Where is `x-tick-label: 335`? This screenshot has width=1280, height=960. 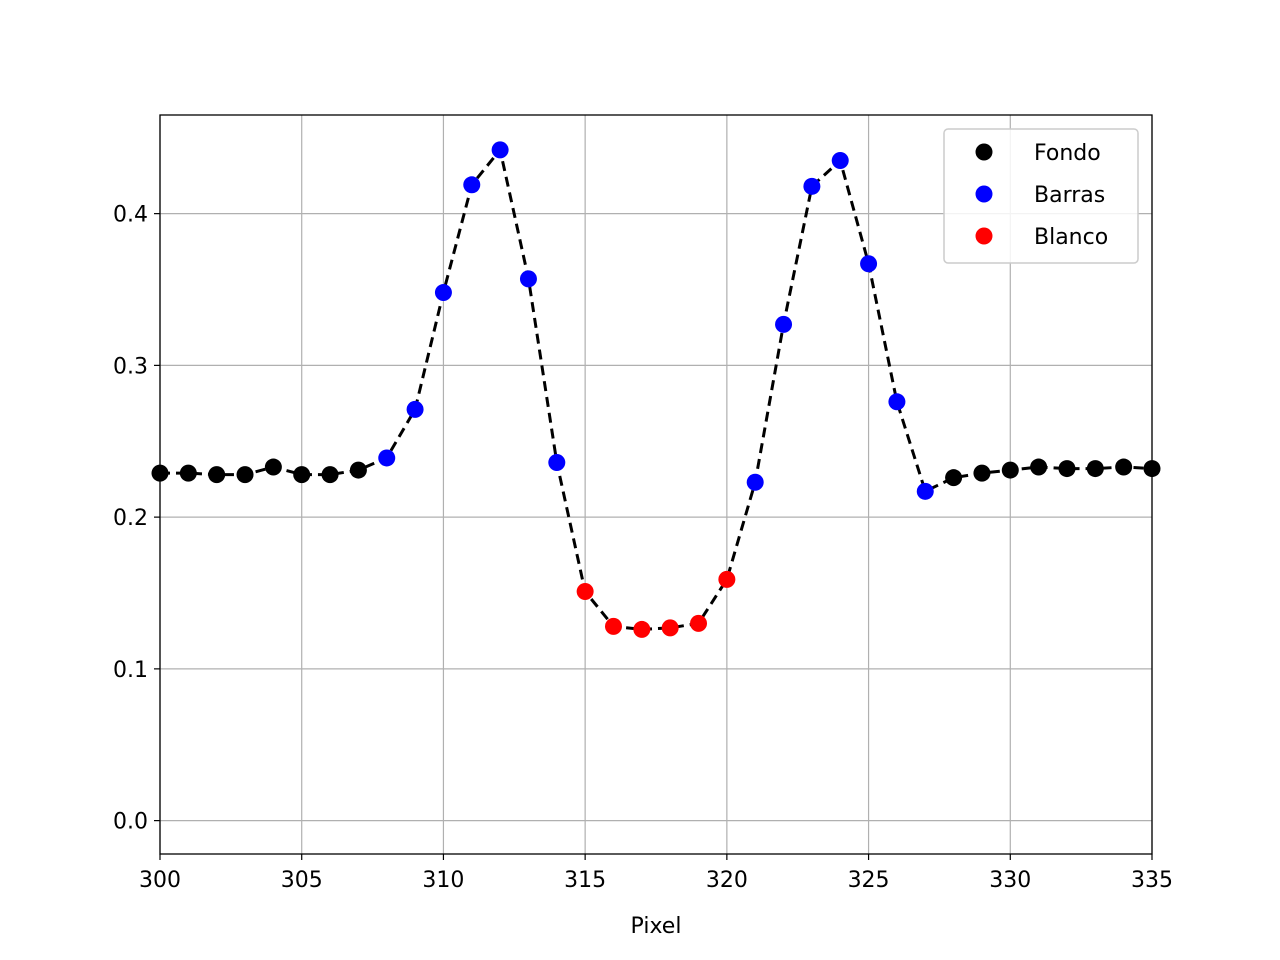 x-tick-label: 335 is located at coordinates (1152, 880).